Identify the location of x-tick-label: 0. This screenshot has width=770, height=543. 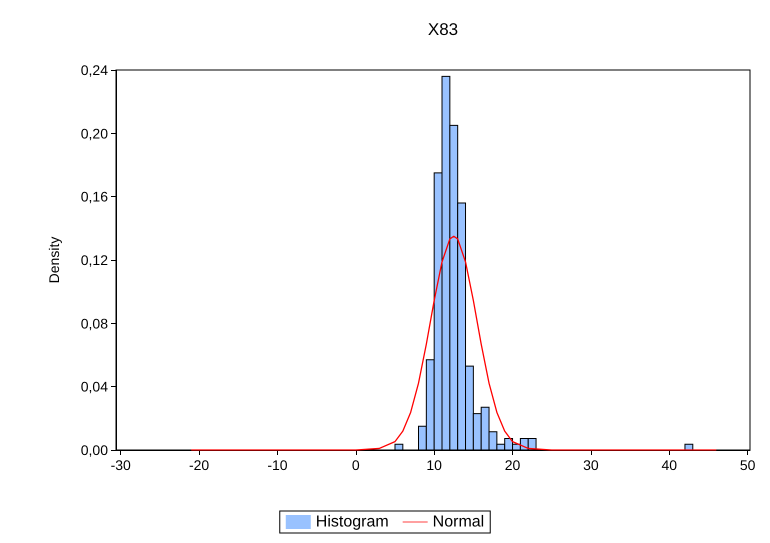
(356, 465).